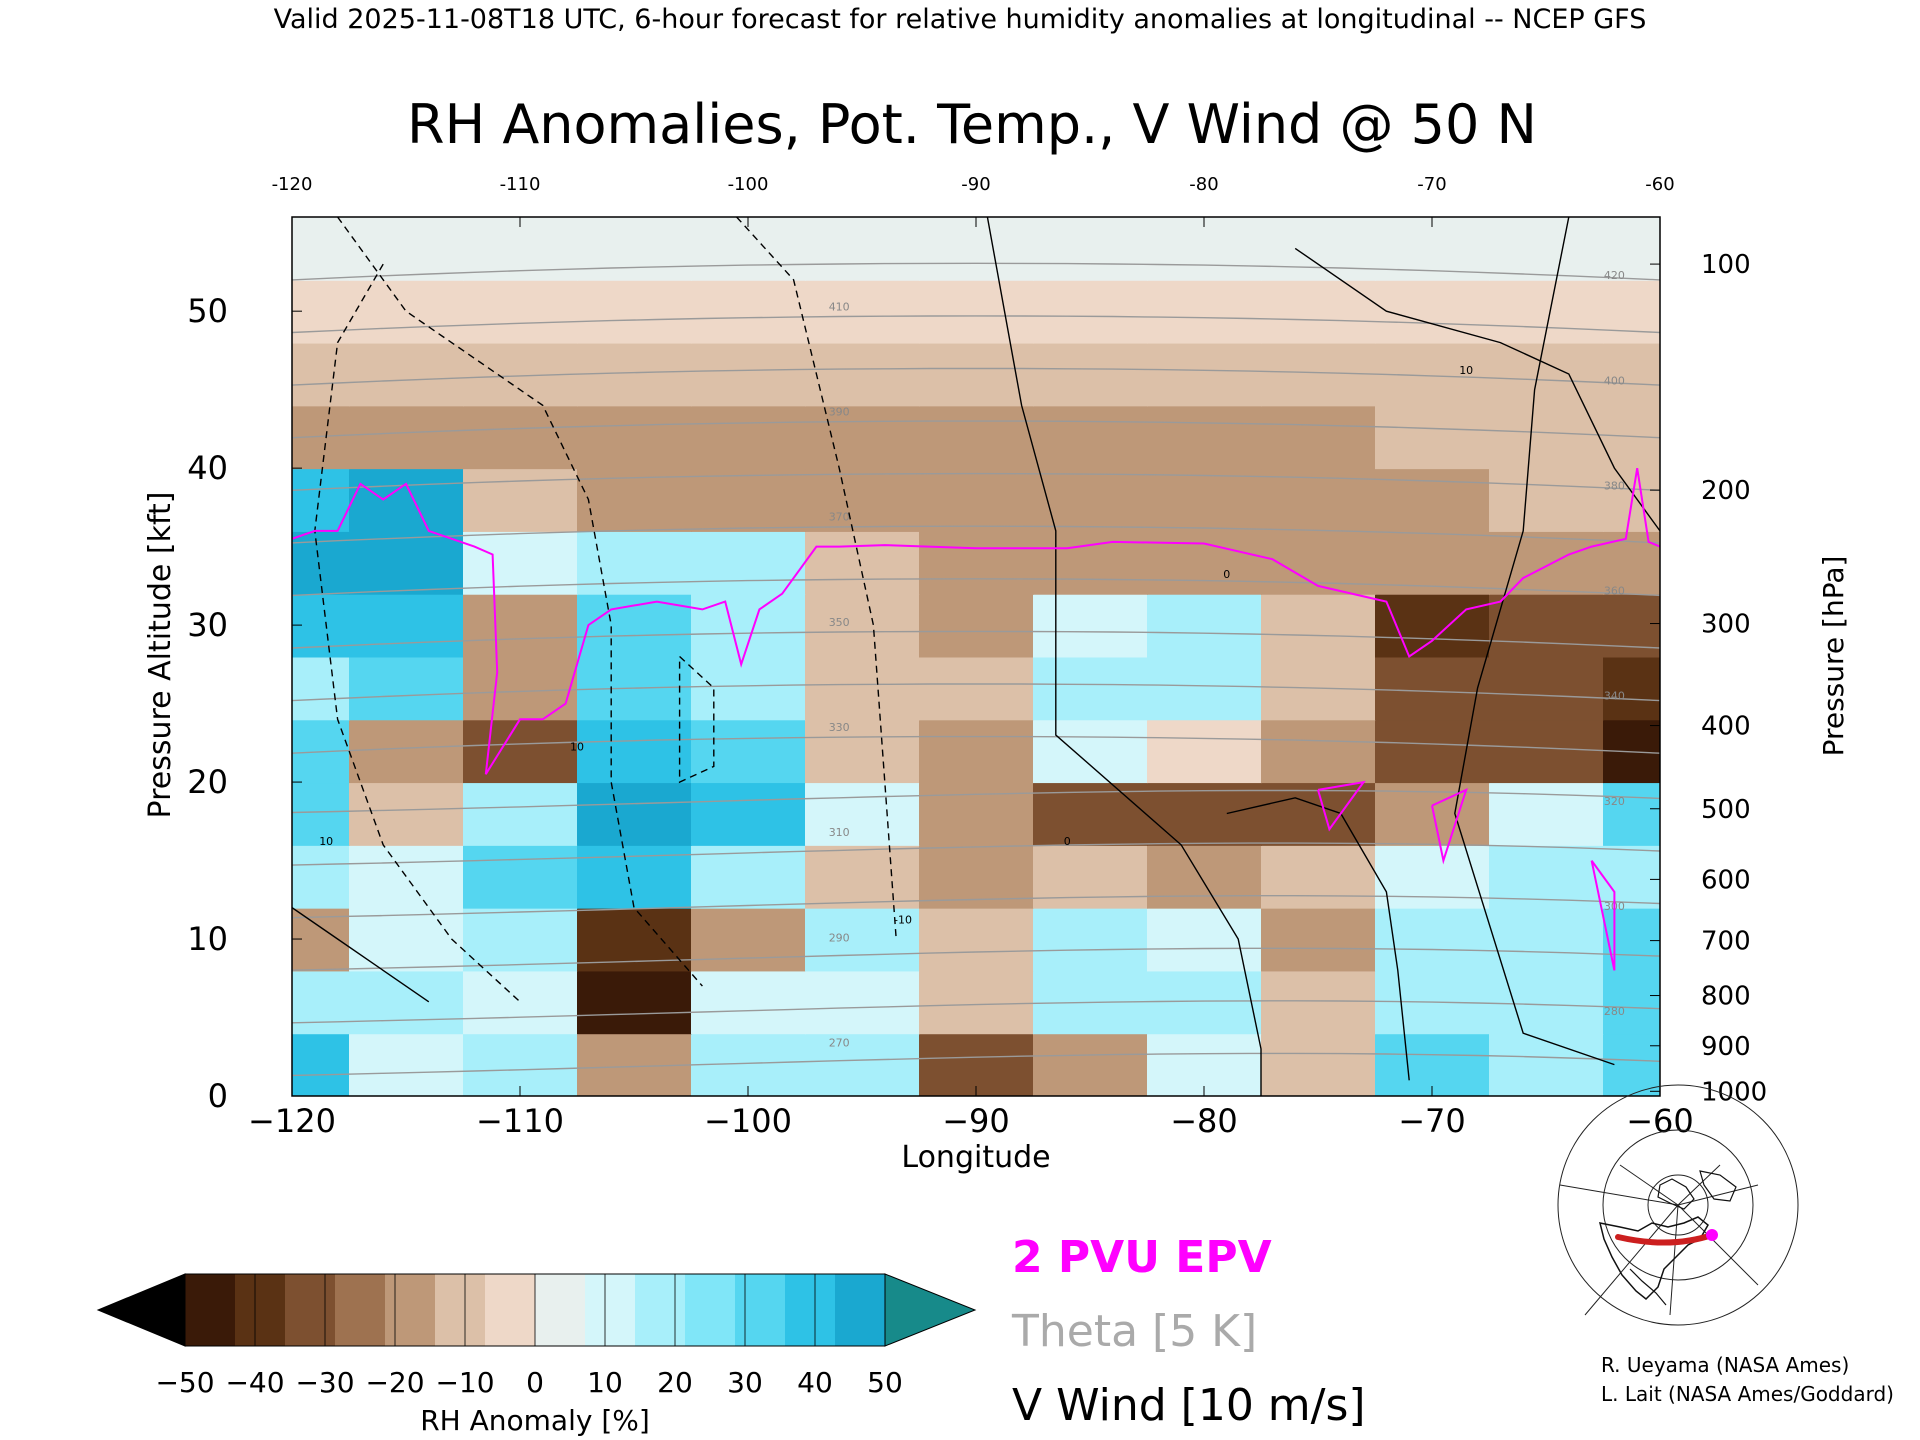  Describe the element at coordinates (839, 517) in the screenshot. I see `theta-label: 370` at that location.